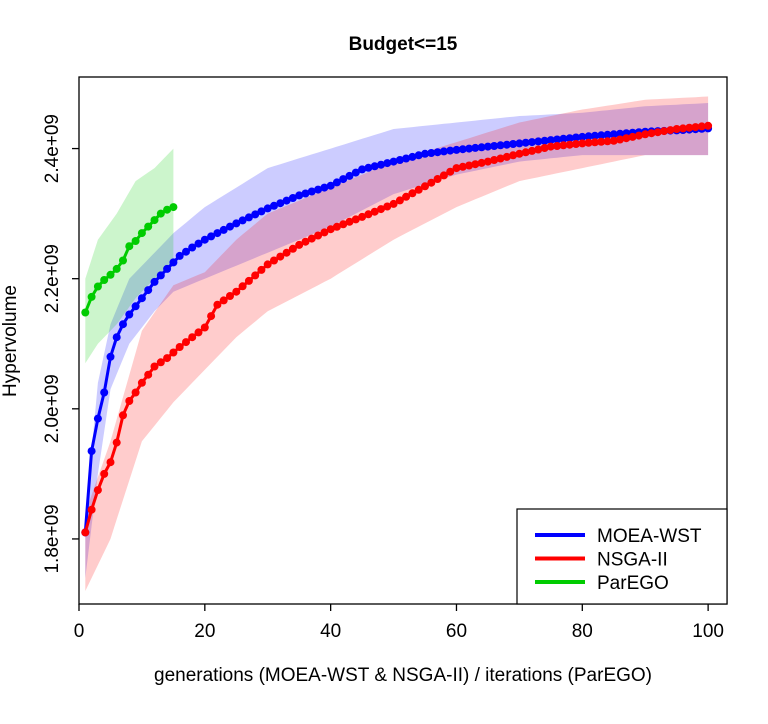  What do you see at coordinates (204, 631) in the screenshot?
I see `x-tick-label: 20` at bounding box center [204, 631].